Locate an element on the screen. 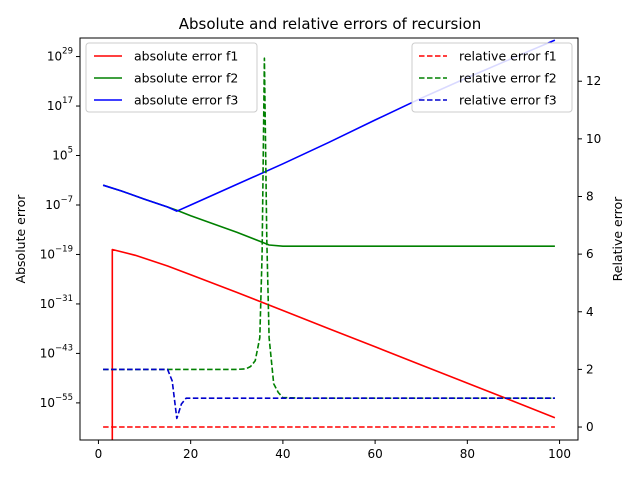  right-tick-label: 4 is located at coordinates (590, 312).